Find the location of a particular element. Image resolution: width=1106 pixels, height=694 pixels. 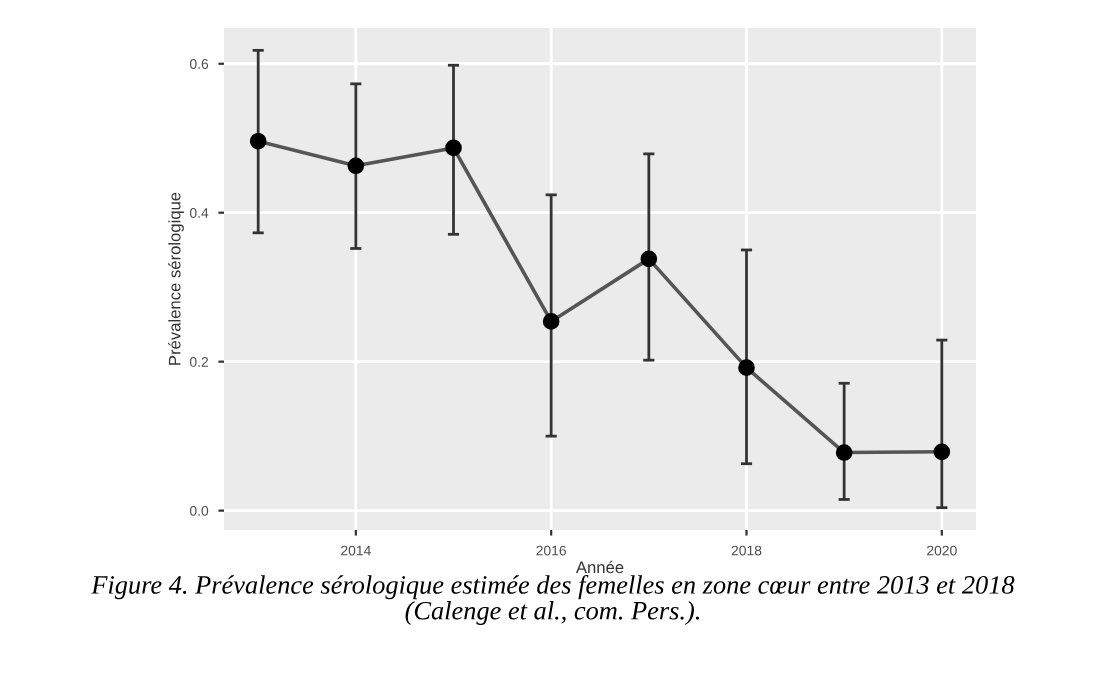

y-axis-title: Prévalence sérologique is located at coordinates (176, 278).